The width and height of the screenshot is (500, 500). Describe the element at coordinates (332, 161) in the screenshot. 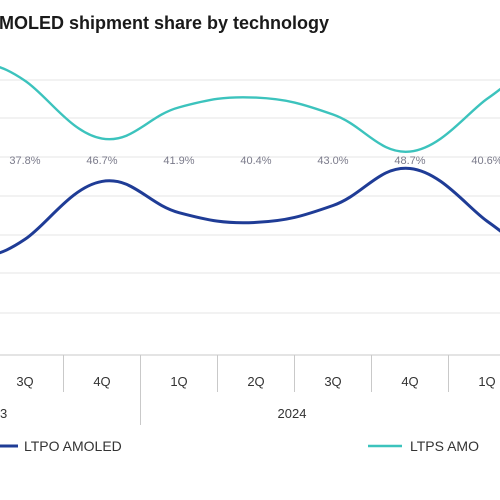

I see `data-label: 43.0%` at that location.